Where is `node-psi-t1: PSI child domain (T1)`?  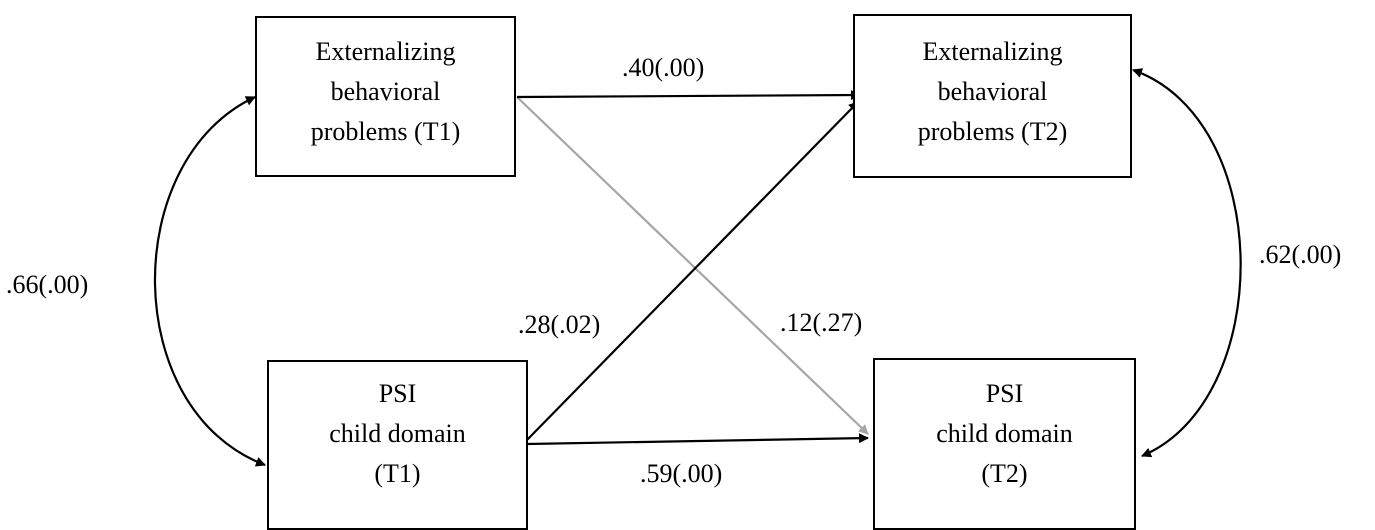 node-psi-t1: PSI child domain (T1) is located at coordinates (397, 445).